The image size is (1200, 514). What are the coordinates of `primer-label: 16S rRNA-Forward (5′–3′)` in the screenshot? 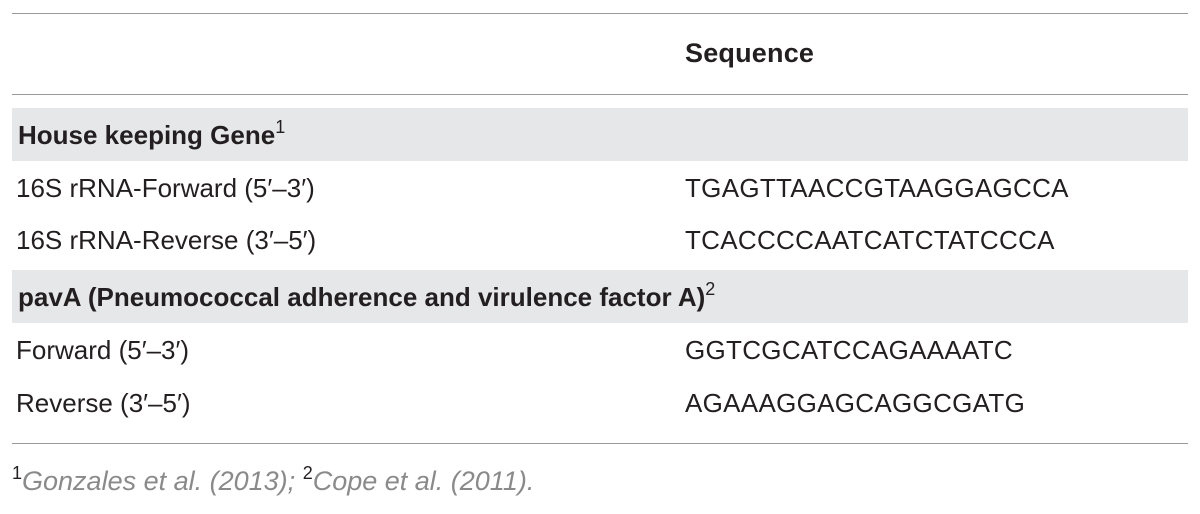 It's located at (165, 188).